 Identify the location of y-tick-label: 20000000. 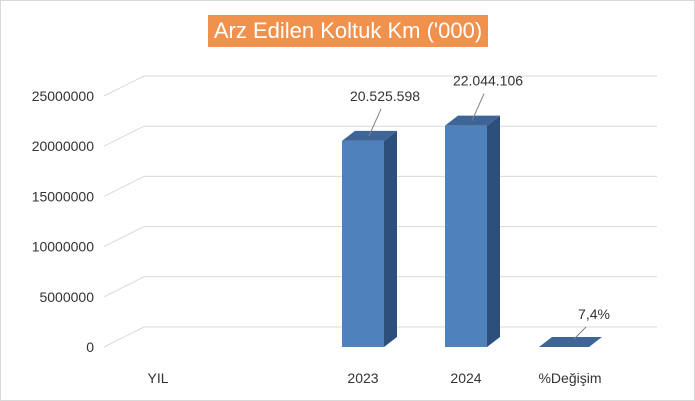
(63, 146).